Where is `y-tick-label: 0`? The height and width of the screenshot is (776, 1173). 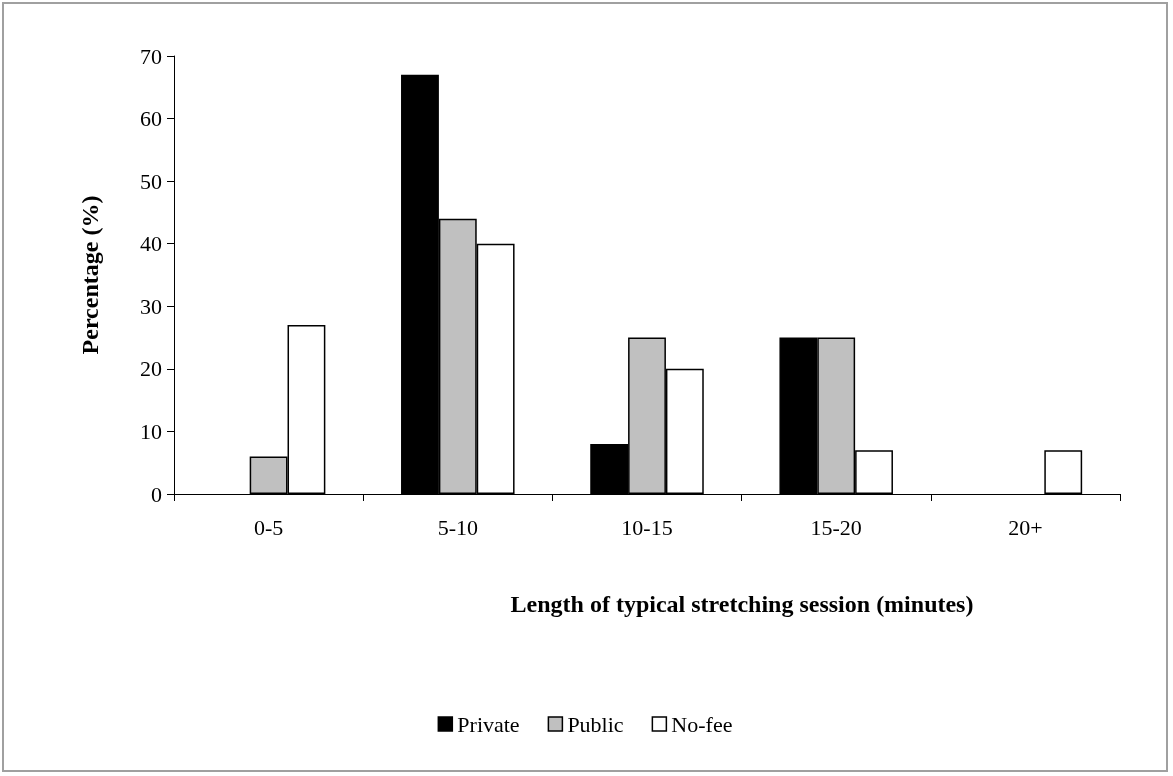
y-tick-label: 0 is located at coordinates (156, 494).